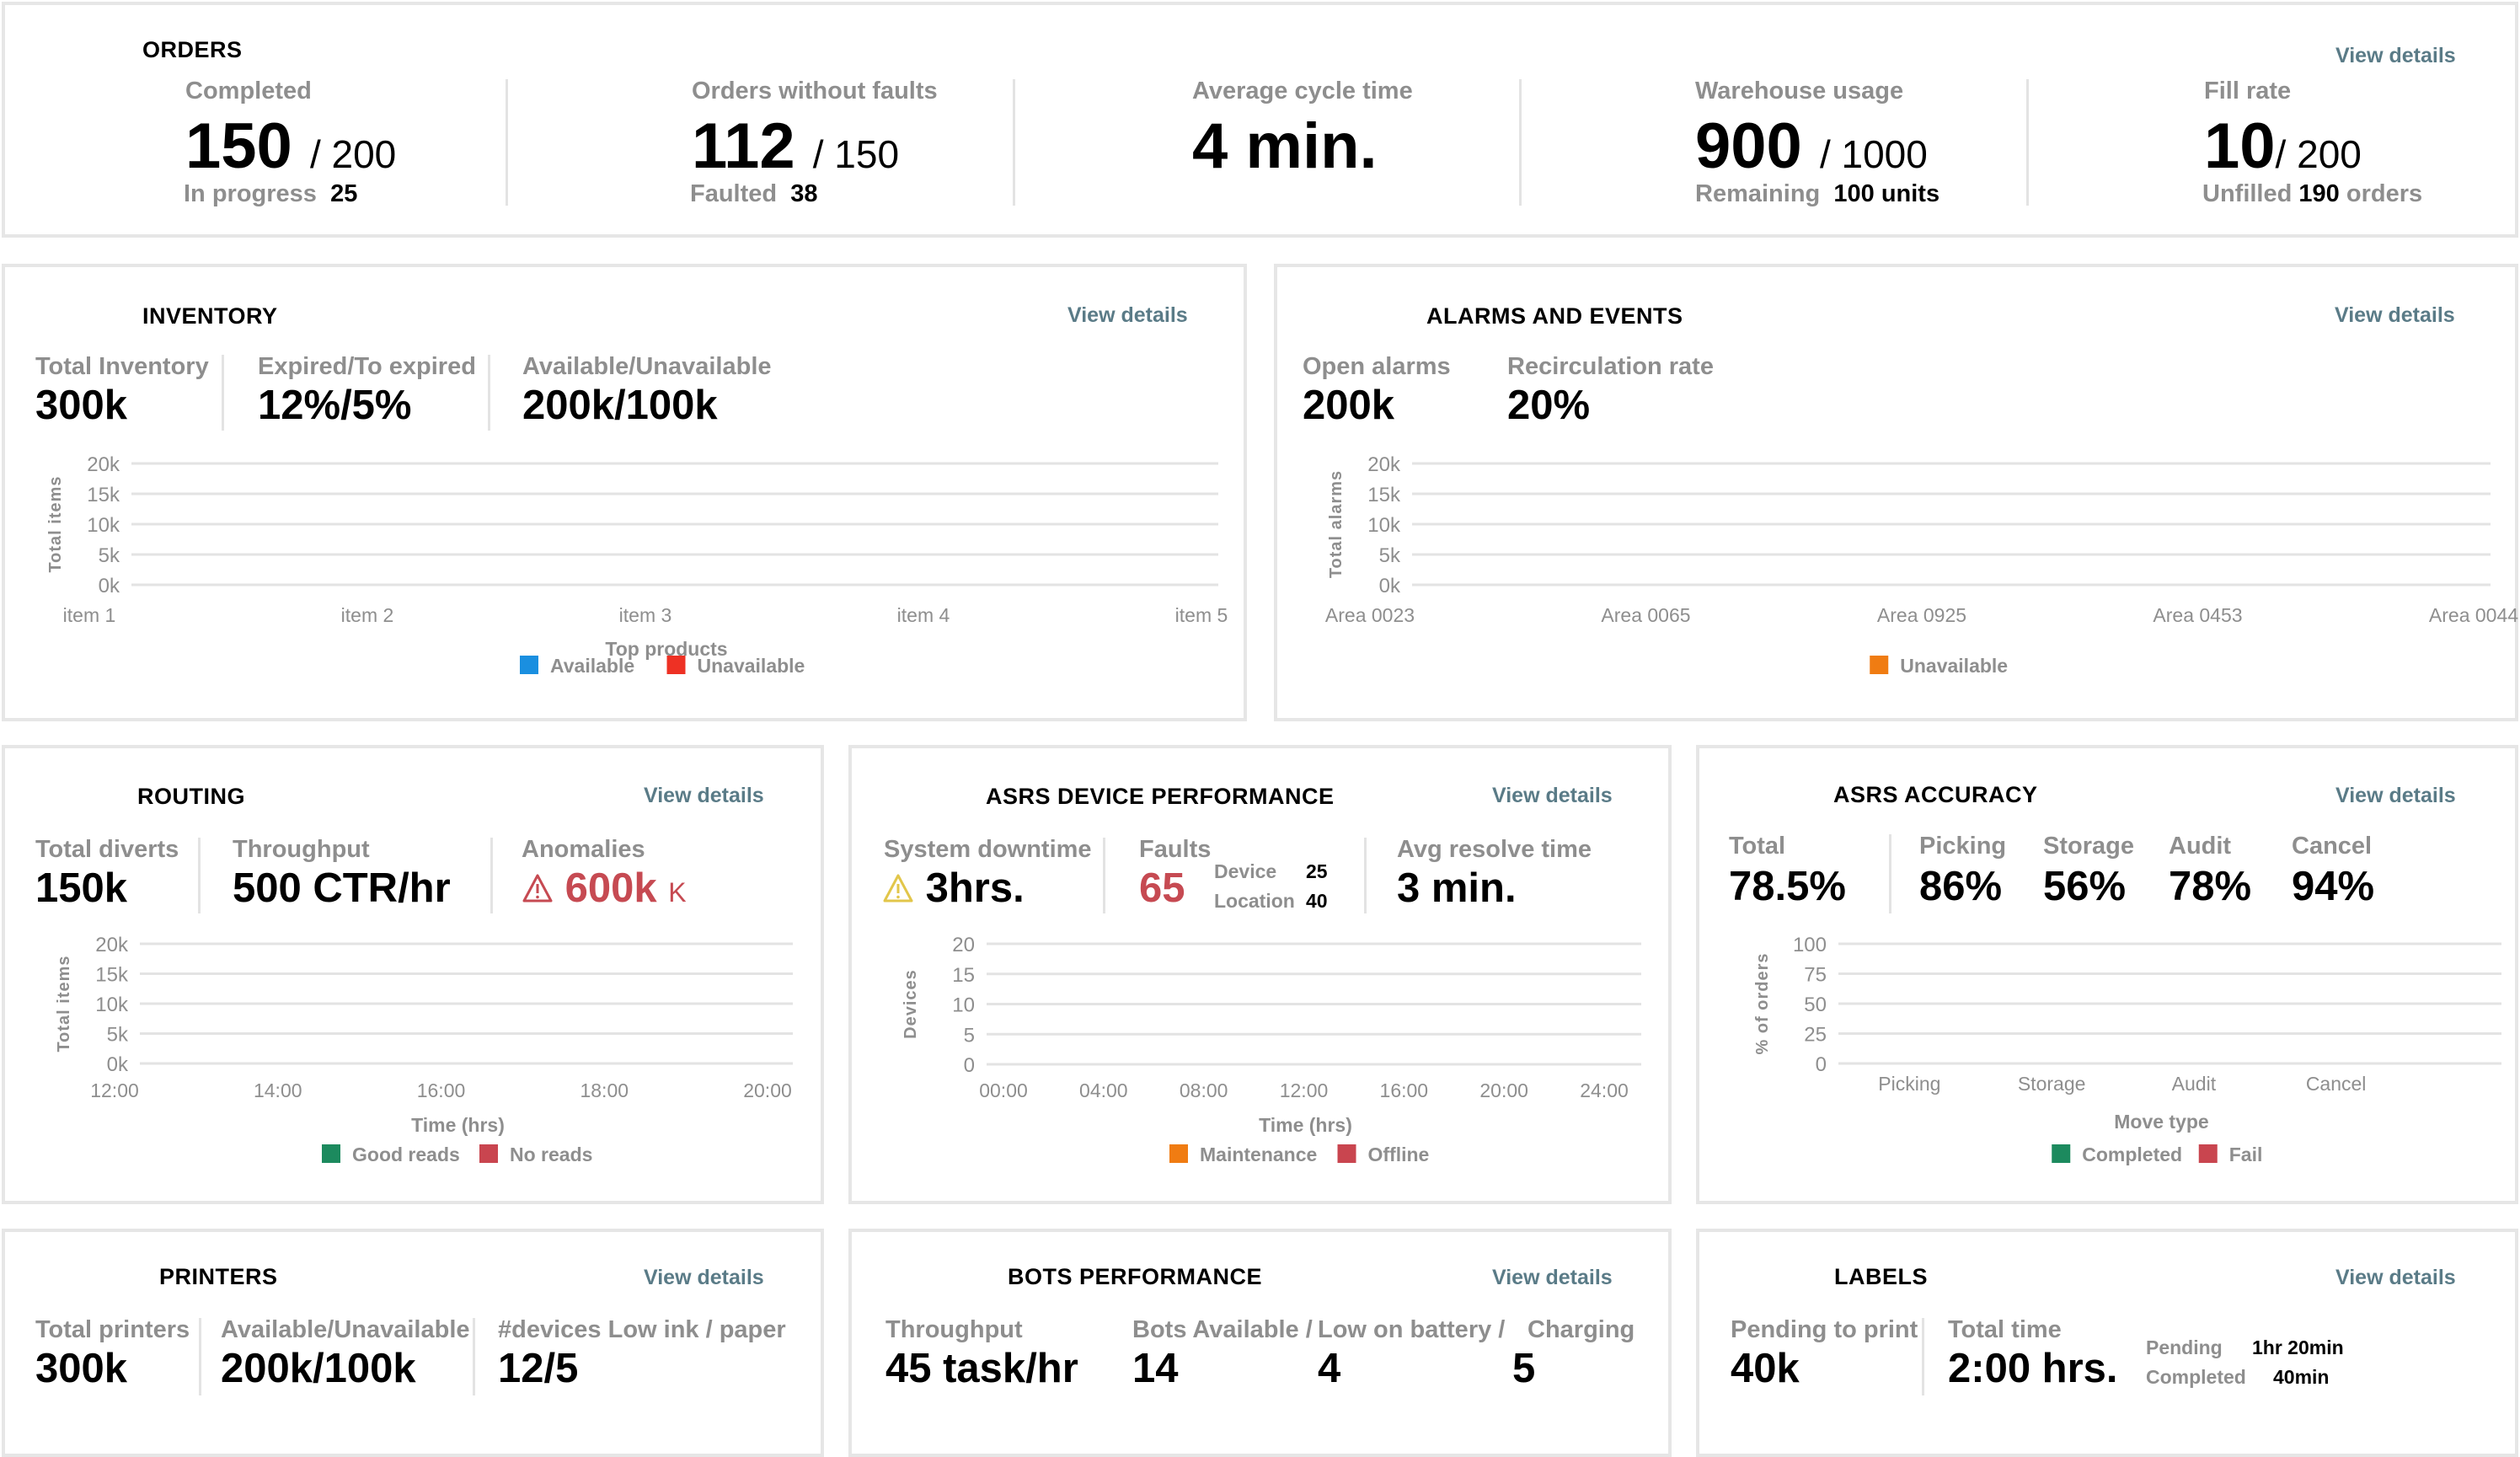  I want to click on inventory-title: INVENTORY, so click(210, 316).